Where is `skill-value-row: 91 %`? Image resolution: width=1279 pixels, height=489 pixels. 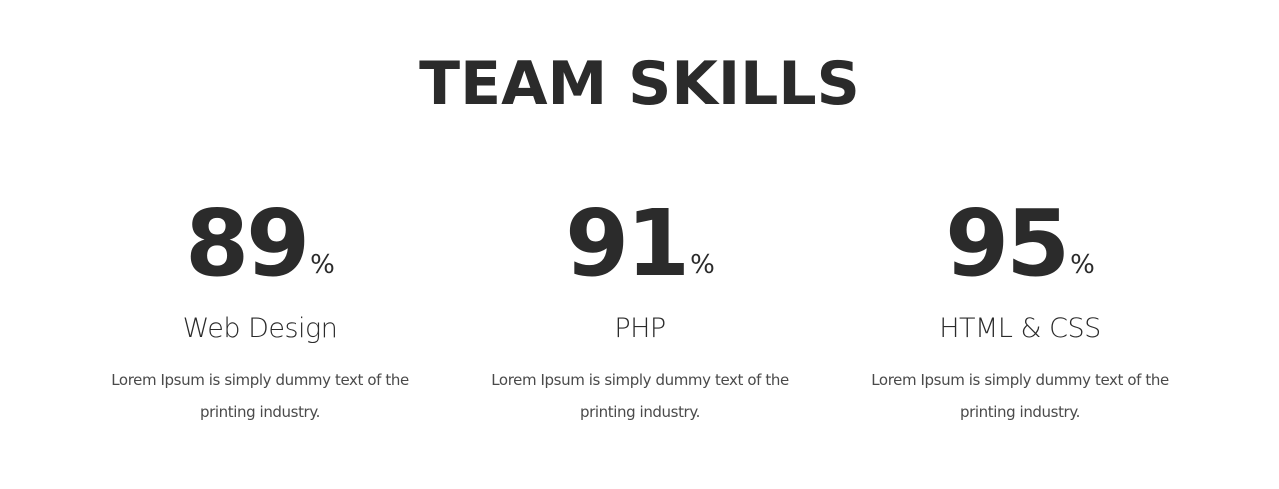 skill-value-row: 91 % is located at coordinates (640, 242).